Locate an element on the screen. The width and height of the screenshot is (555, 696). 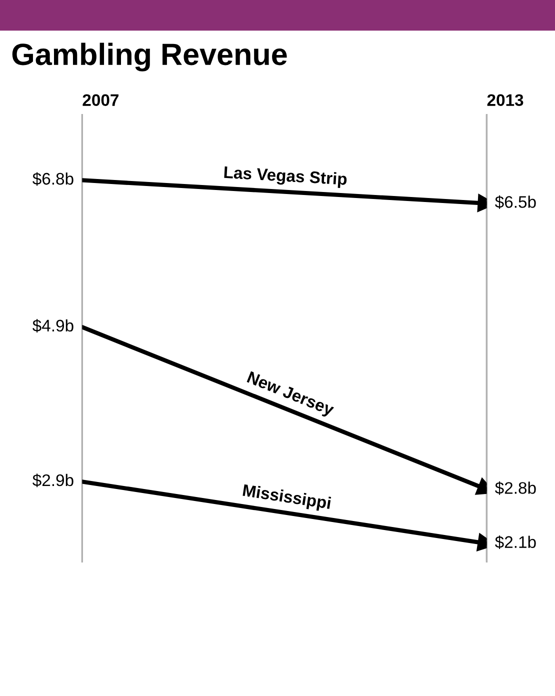
text: Mississippi is located at coordinates (287, 498).